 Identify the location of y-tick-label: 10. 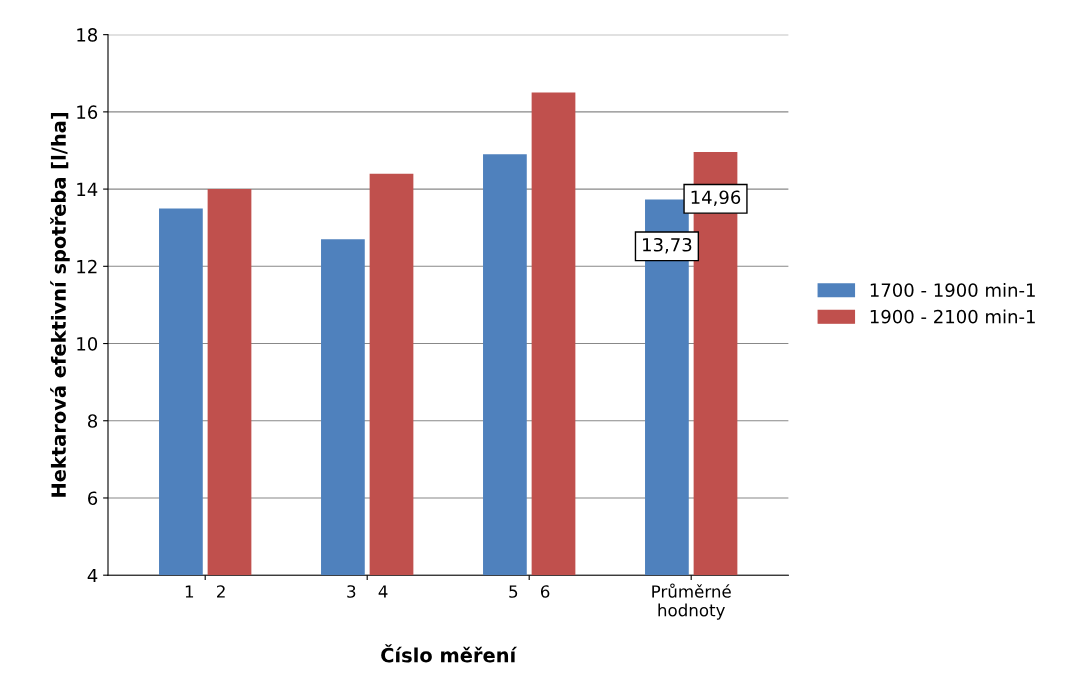
(87, 343).